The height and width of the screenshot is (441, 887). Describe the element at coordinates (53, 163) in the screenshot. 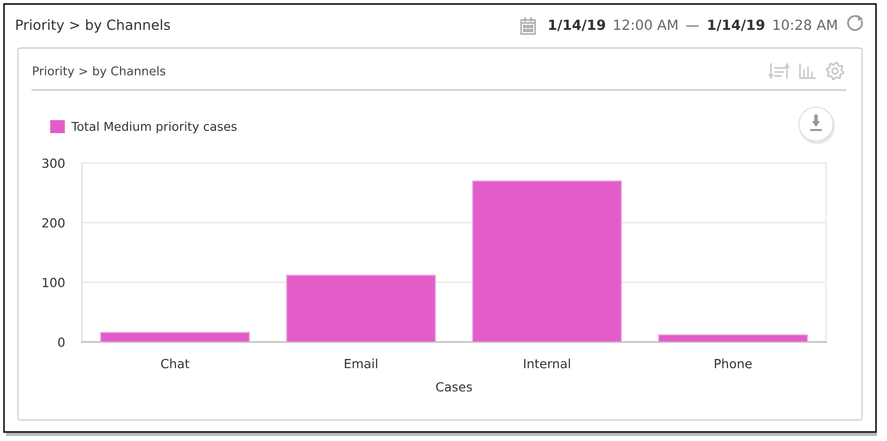

I see `y-tick-label: 300` at that location.